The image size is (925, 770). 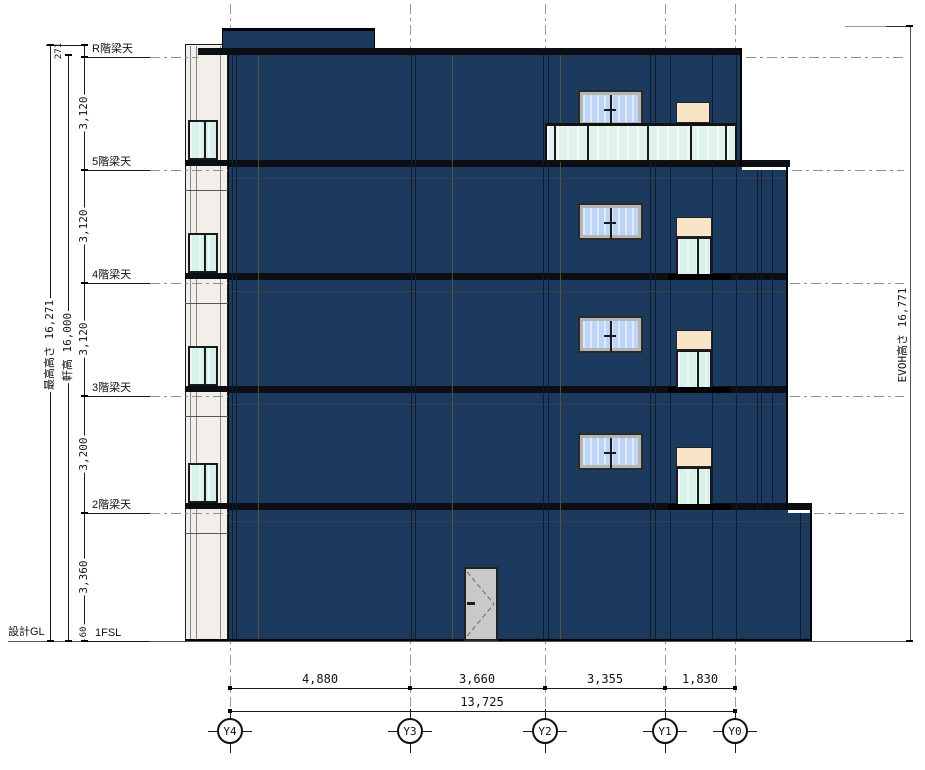 What do you see at coordinates (610, 108) in the screenshot?
I see `window-5f` at bounding box center [610, 108].